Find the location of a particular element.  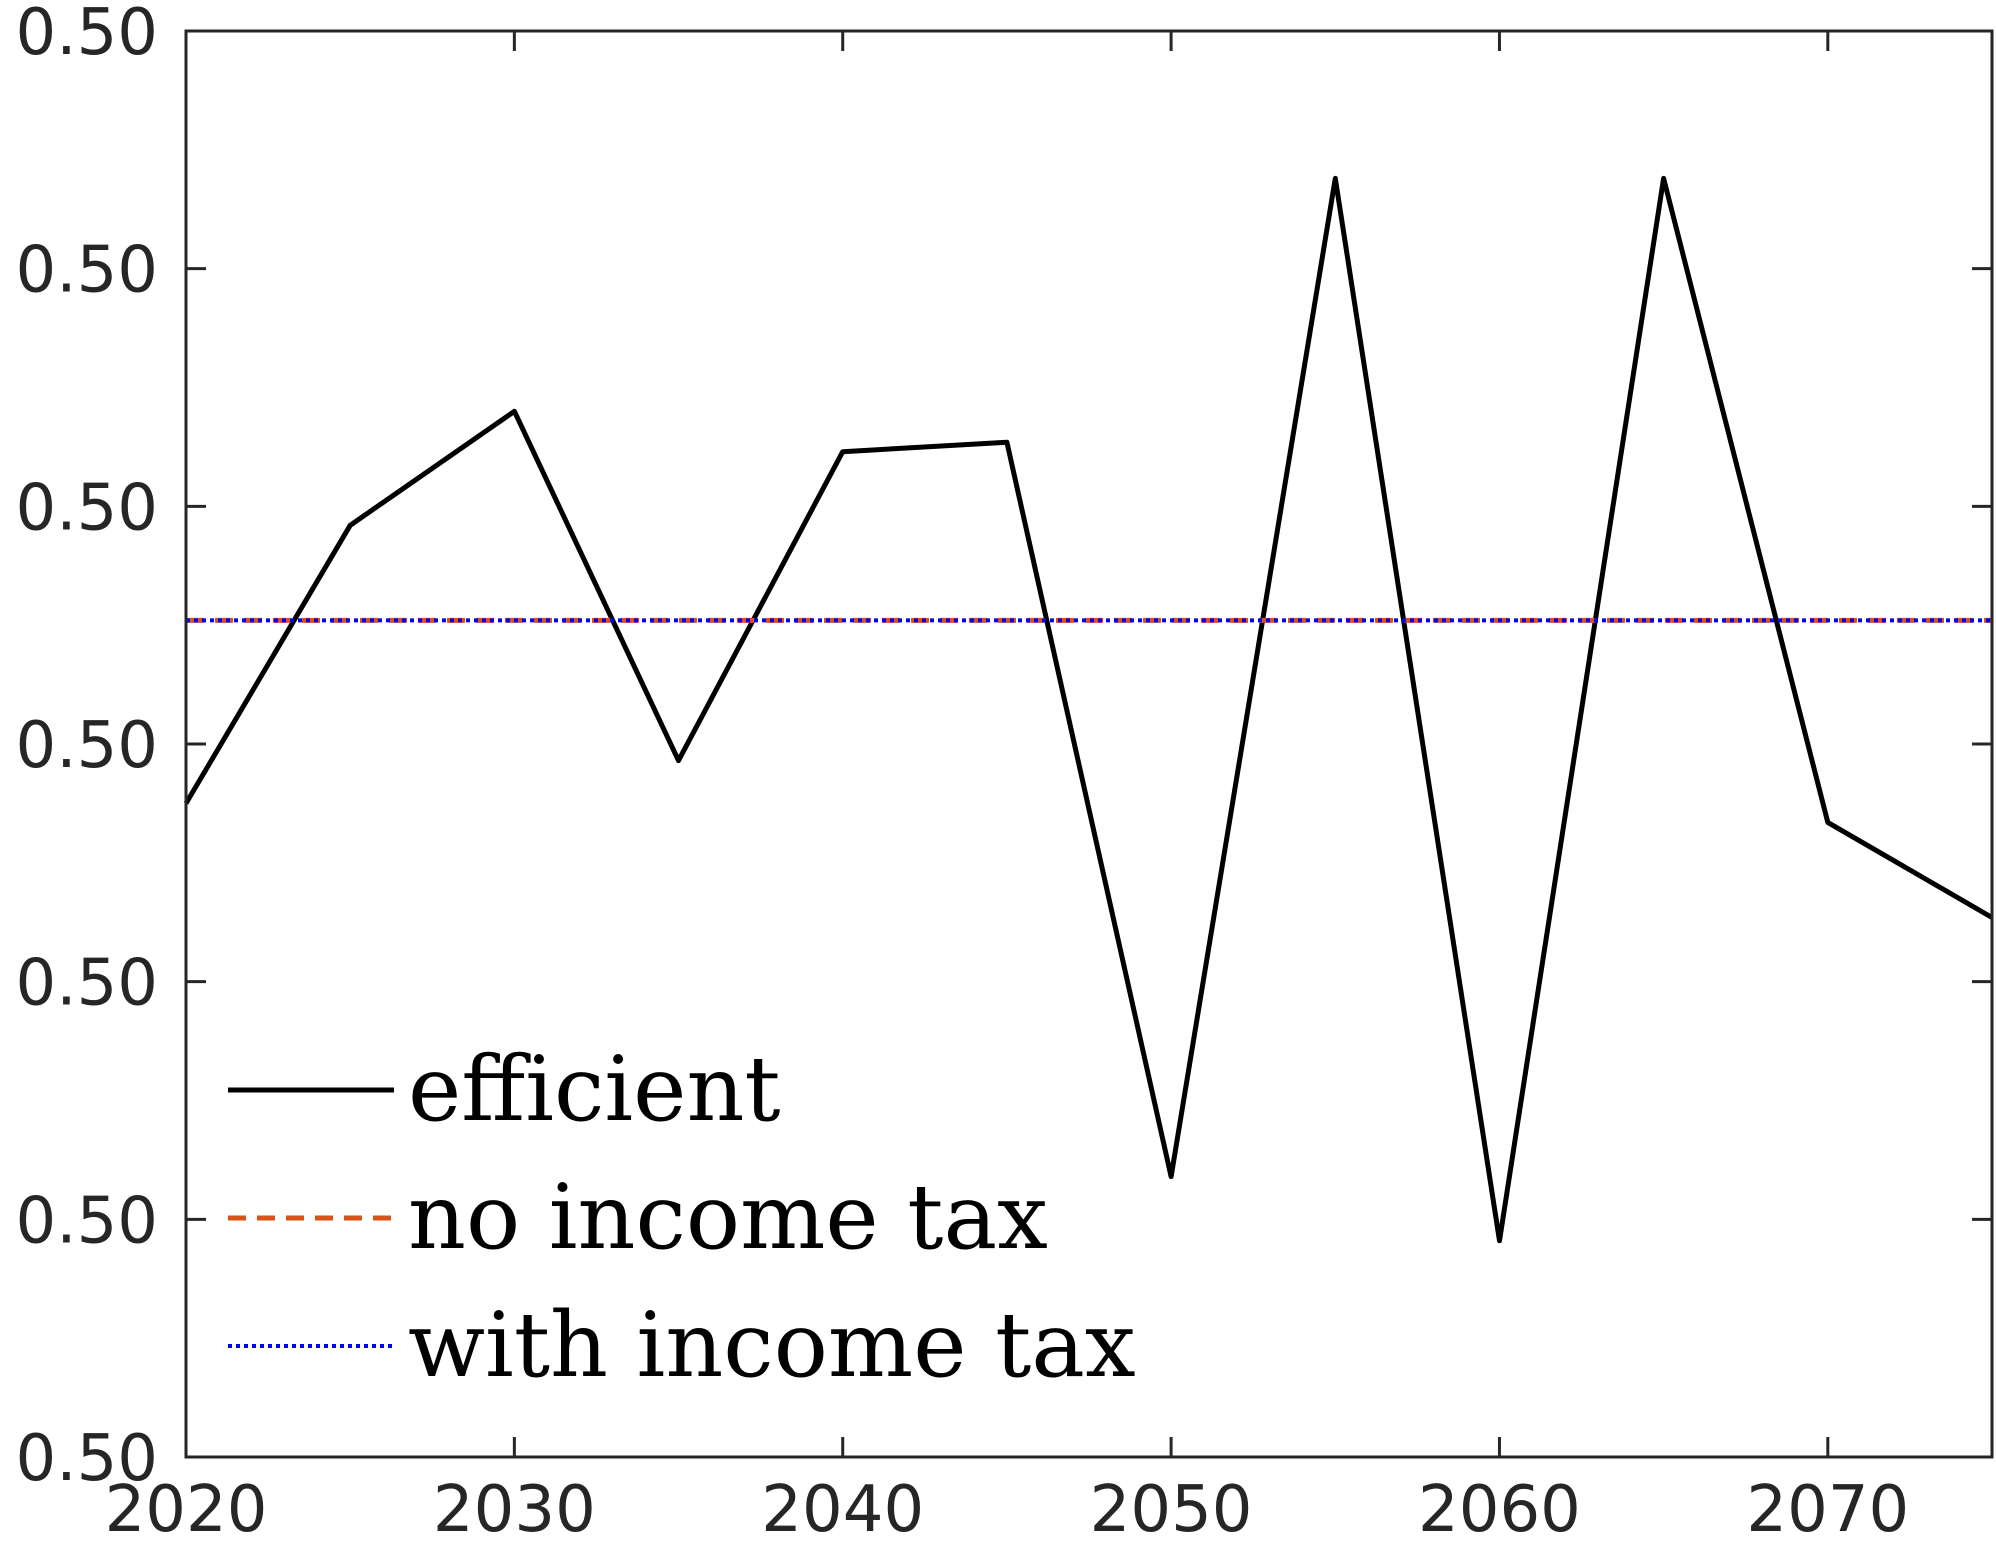

x-tick-label: 2030 is located at coordinates (514, 1510).